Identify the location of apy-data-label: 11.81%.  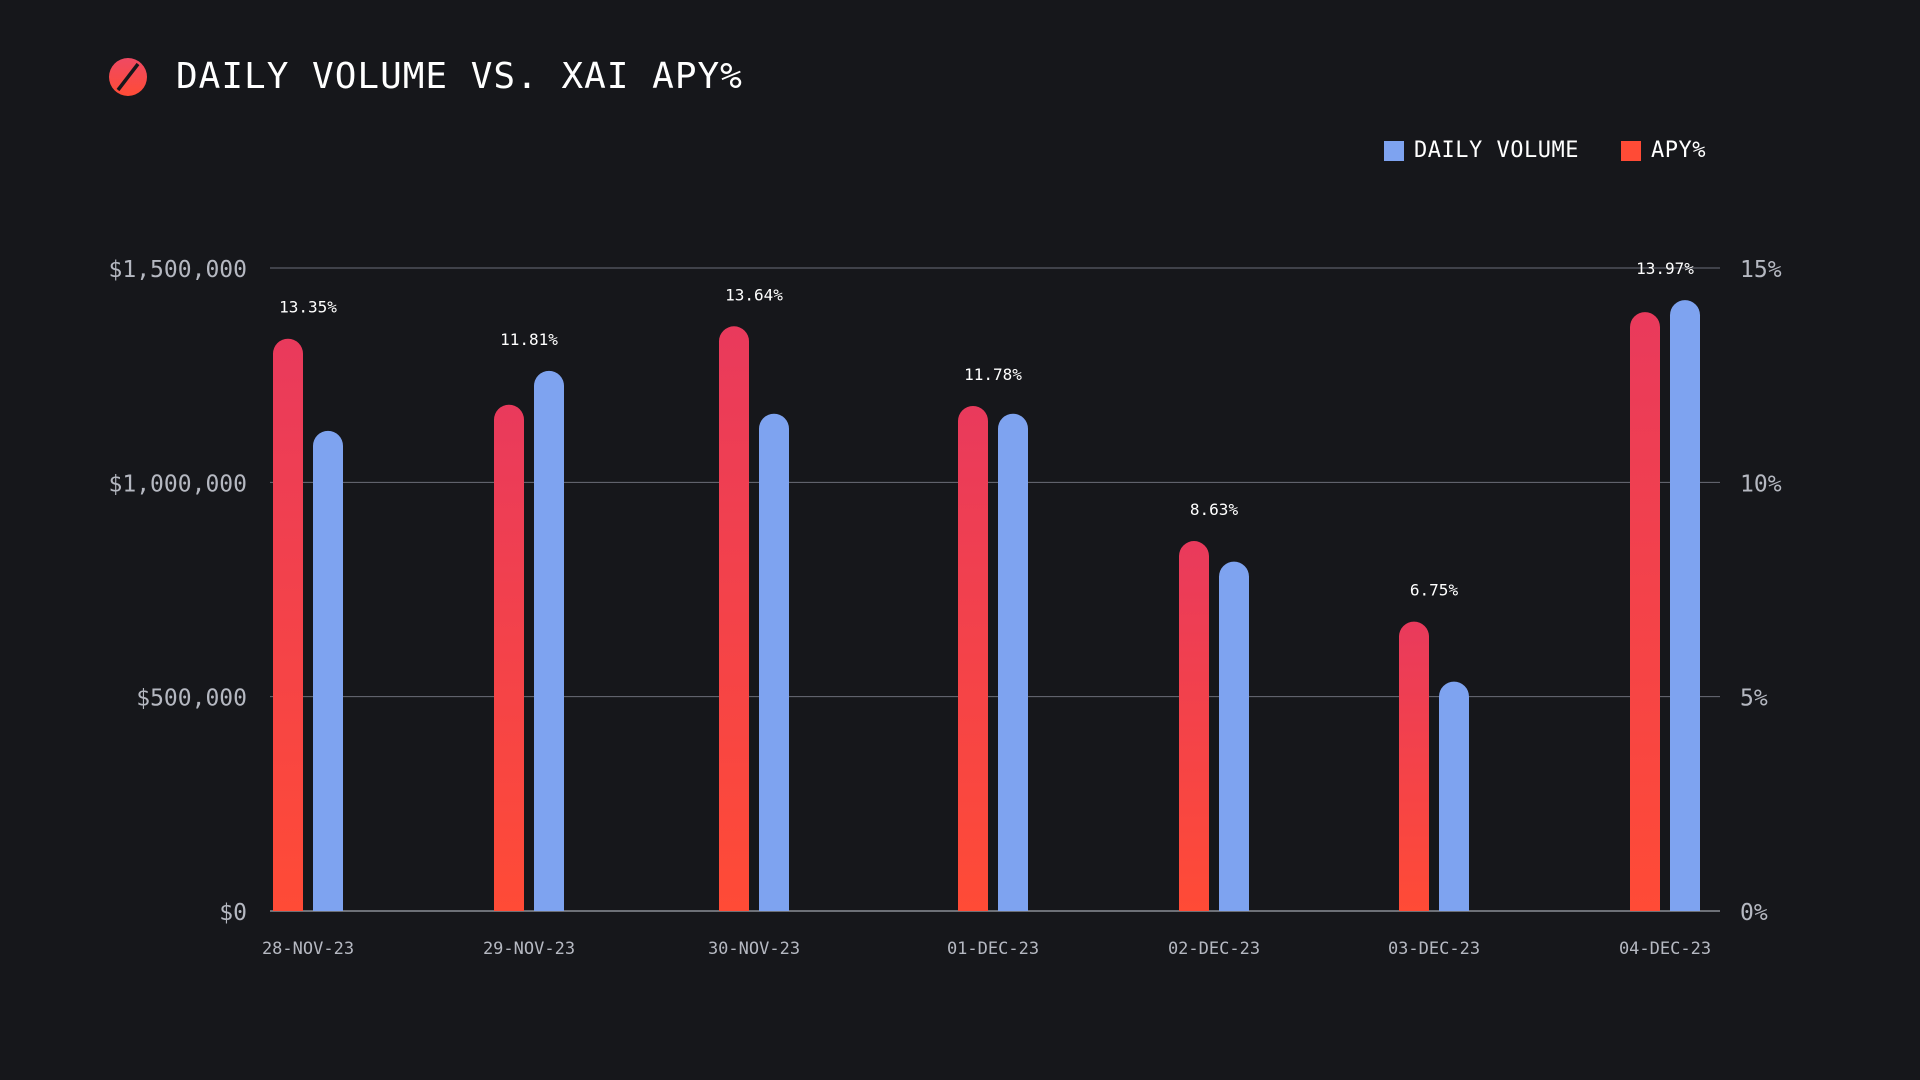
(529, 339).